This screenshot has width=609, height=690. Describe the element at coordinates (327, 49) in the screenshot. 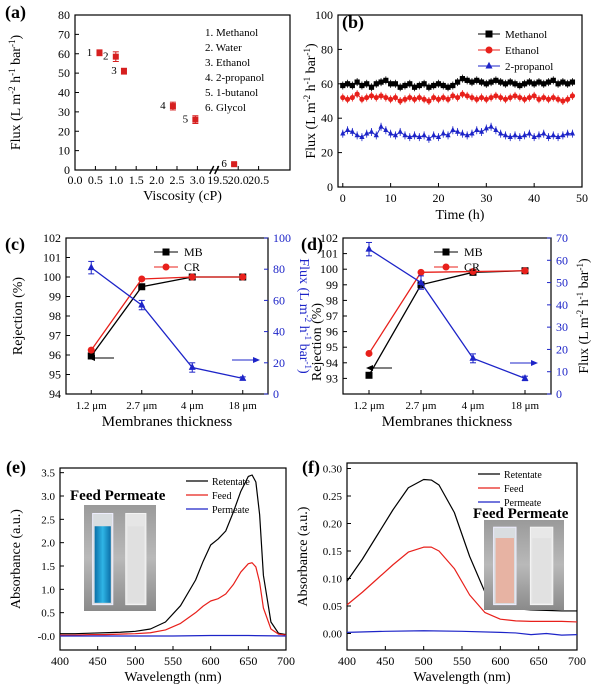

I see `y-tick-label: 80` at that location.